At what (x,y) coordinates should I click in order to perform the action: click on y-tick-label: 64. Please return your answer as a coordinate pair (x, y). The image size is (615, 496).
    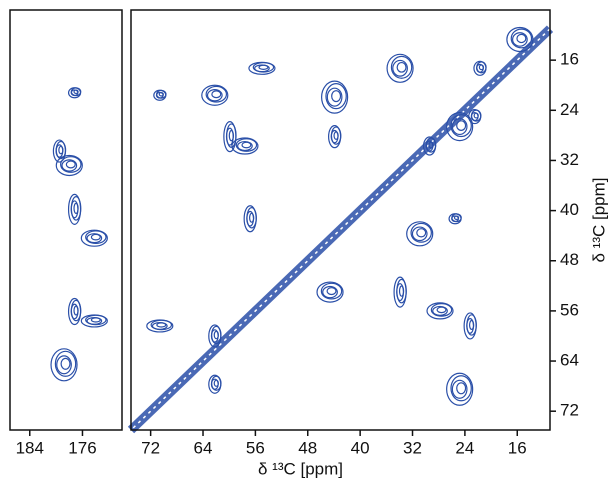
    Looking at the image, I should click on (569, 360).